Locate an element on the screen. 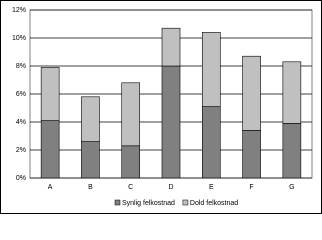 This screenshot has height=240, width=322. x-tick-label: A is located at coordinates (50, 187).